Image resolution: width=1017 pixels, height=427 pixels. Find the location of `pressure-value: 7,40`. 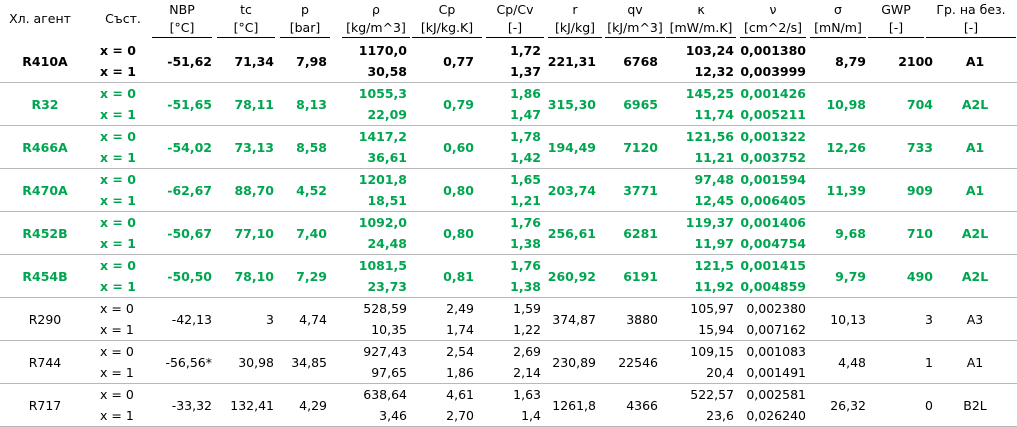

pressure-value: 7,40 is located at coordinates (311, 233).